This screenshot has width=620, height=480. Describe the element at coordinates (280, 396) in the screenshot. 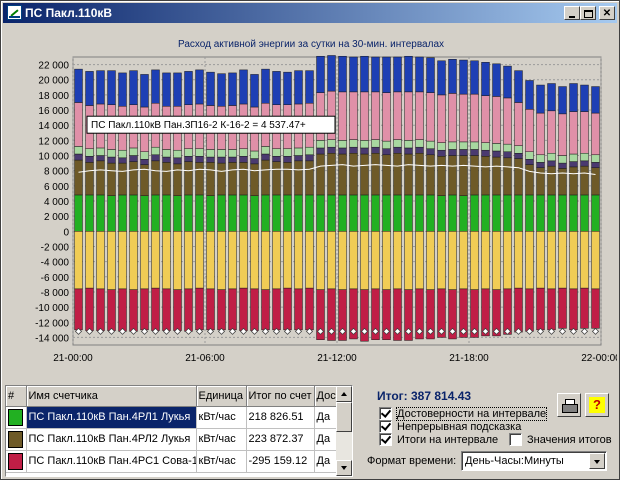

I see `col-header-total: Итог по счет` at that location.